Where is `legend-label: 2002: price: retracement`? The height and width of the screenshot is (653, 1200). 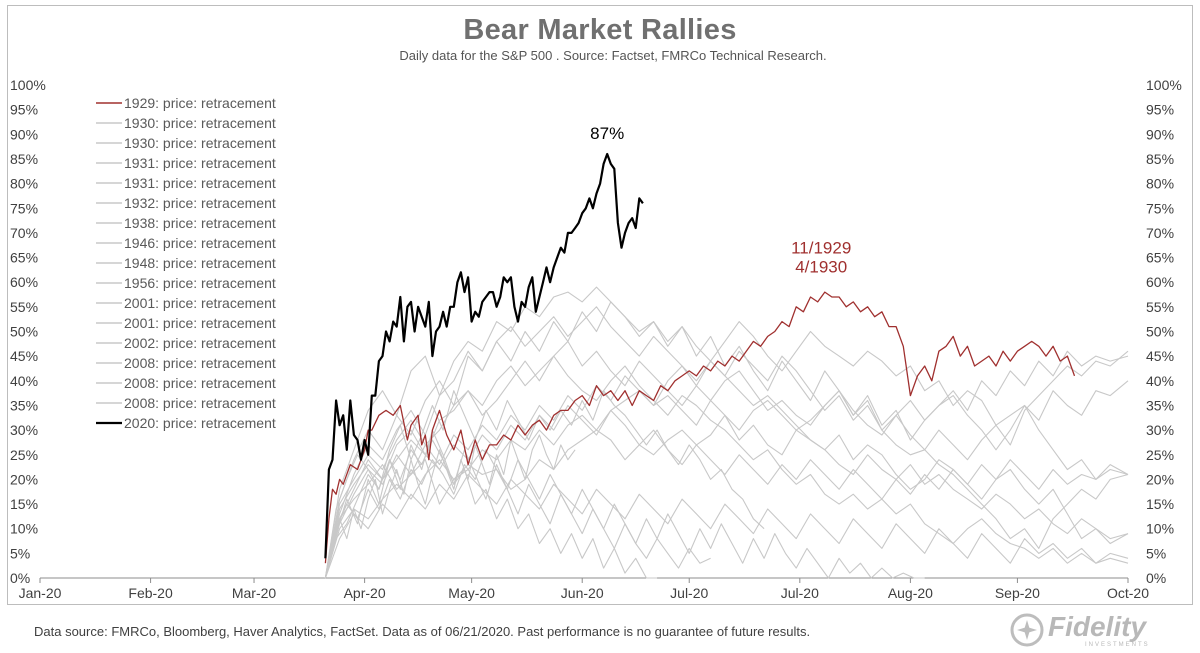 legend-label: 2002: price: retracement is located at coordinates (200, 343).